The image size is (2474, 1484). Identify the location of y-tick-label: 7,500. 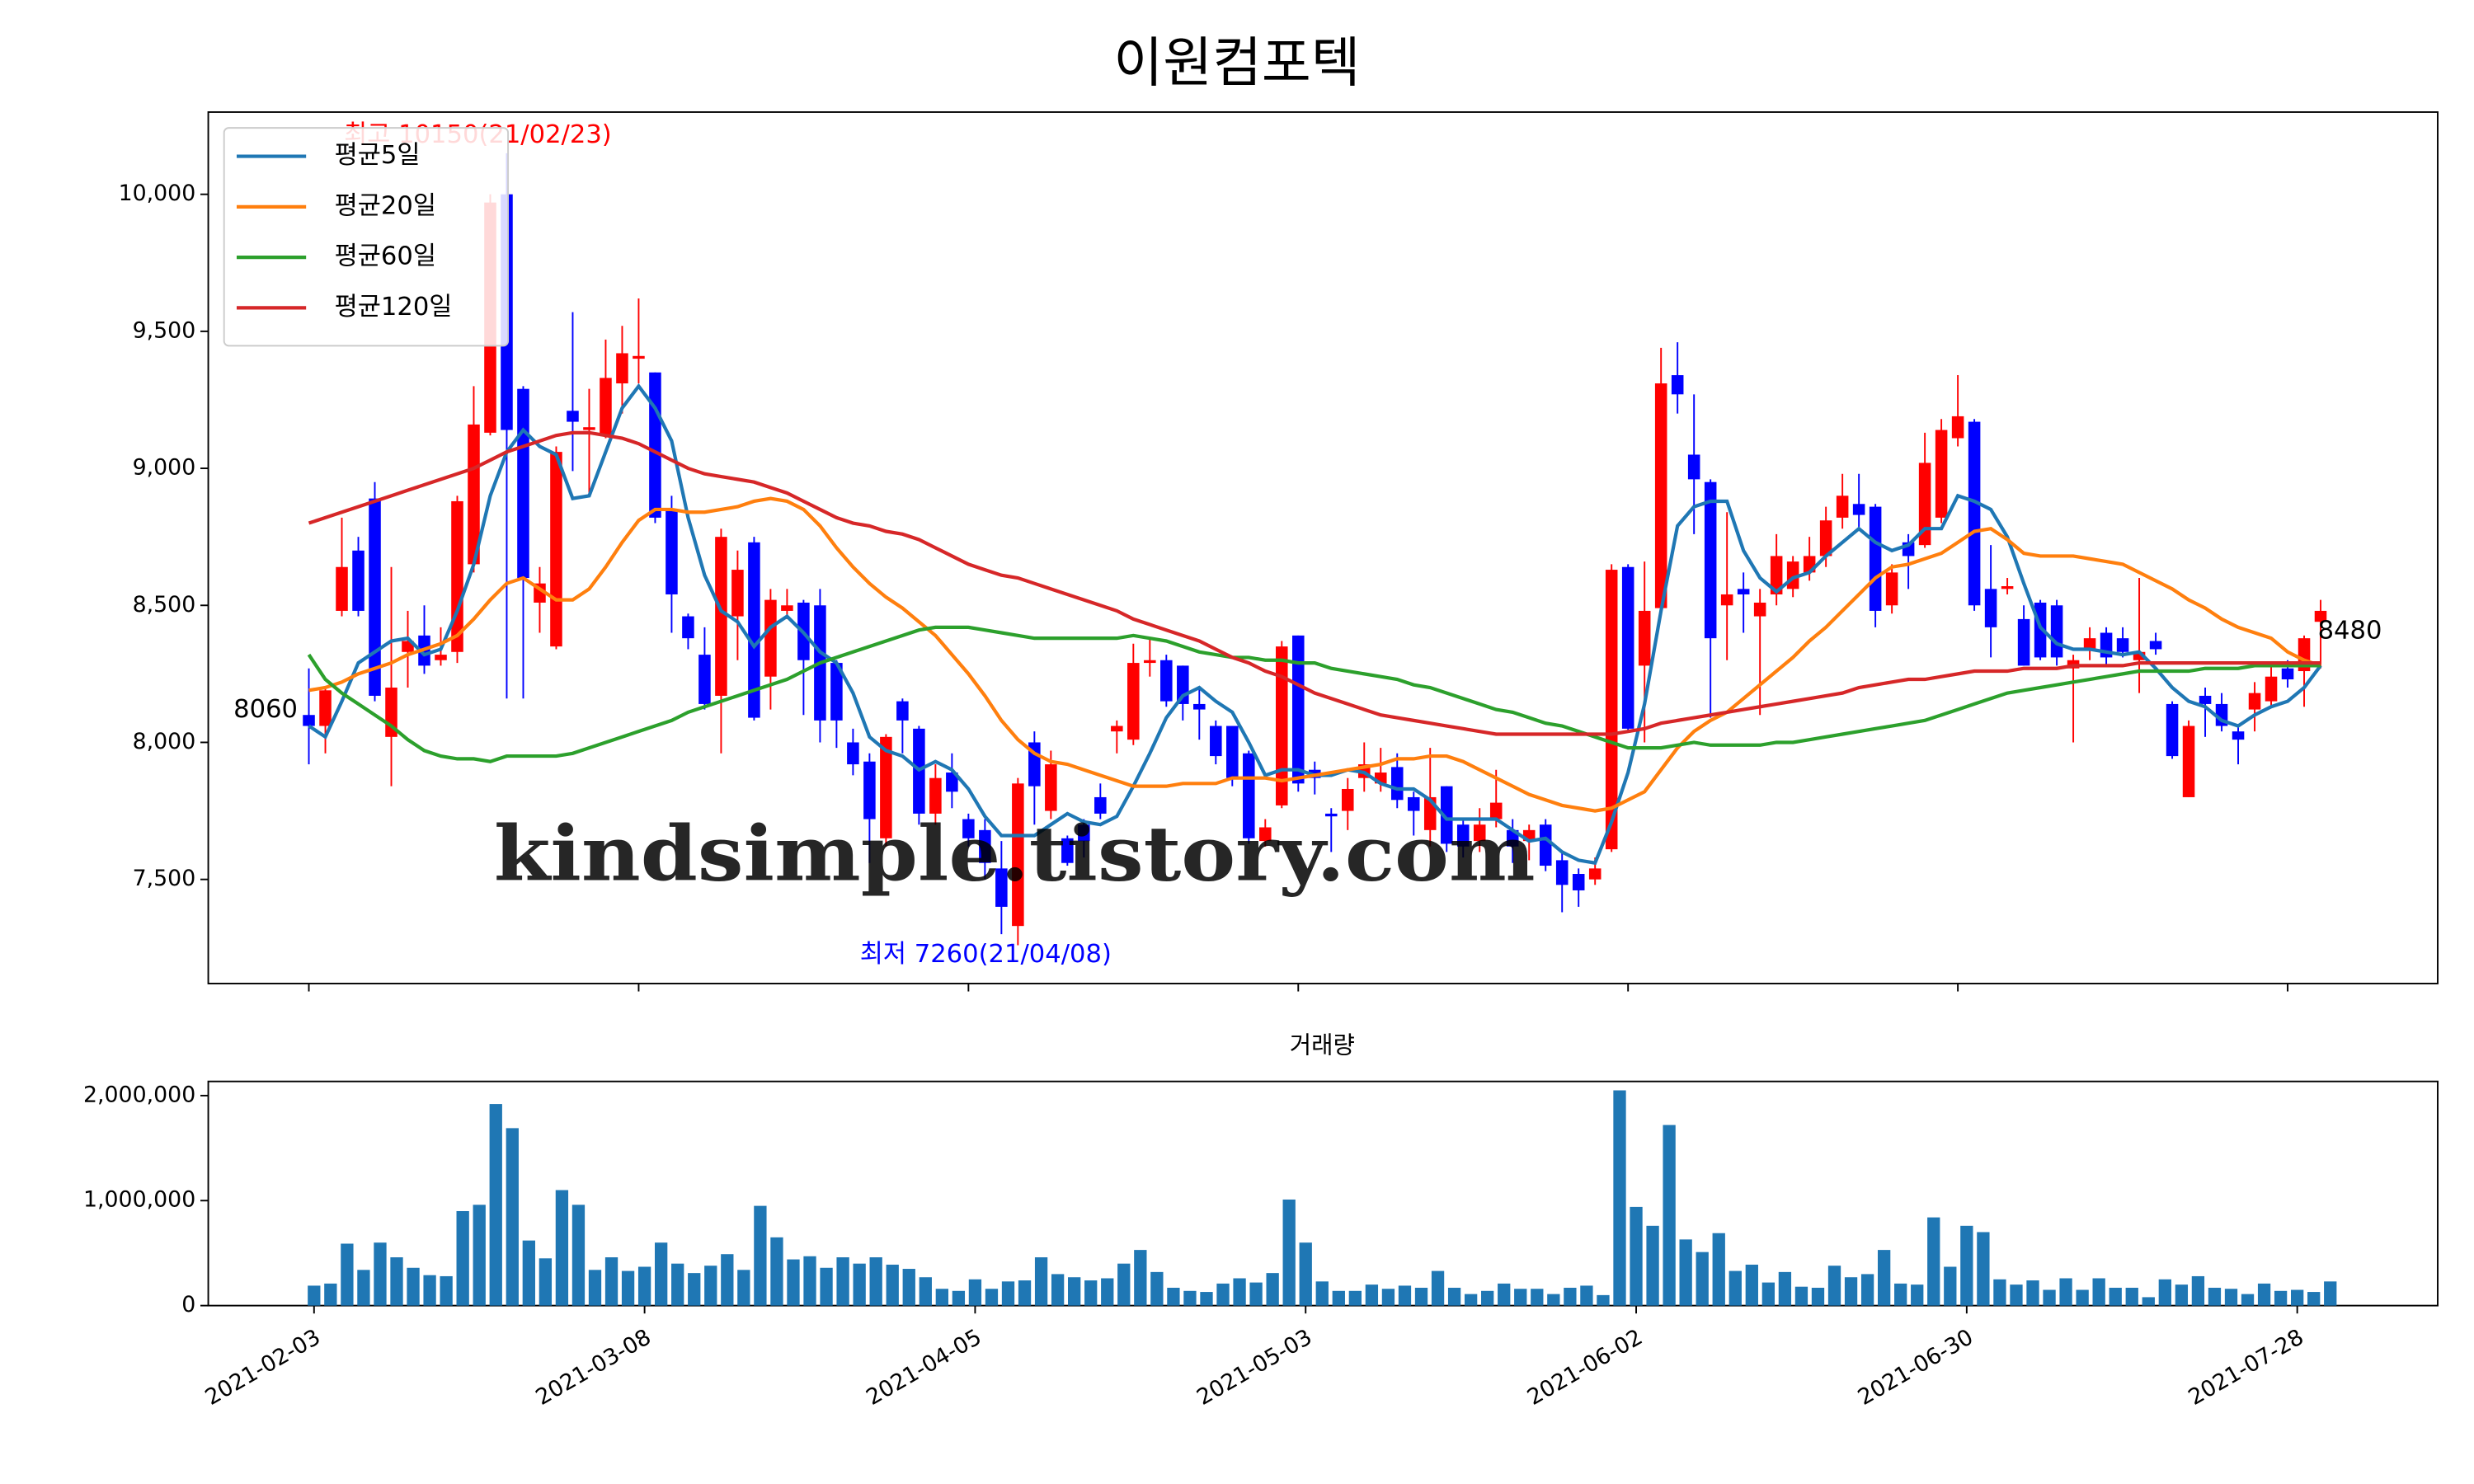
(164, 878).